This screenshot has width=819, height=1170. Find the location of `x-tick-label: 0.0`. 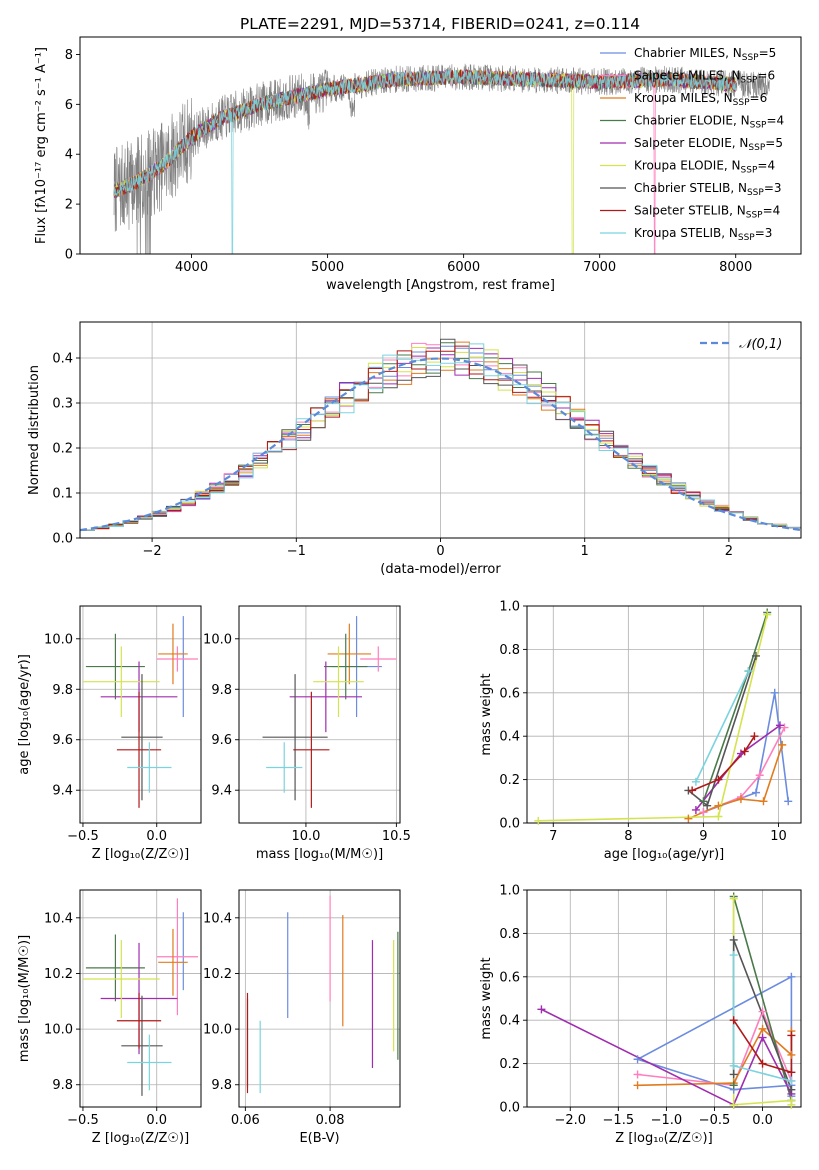

x-tick-label: 0.0 is located at coordinates (762, 1120).